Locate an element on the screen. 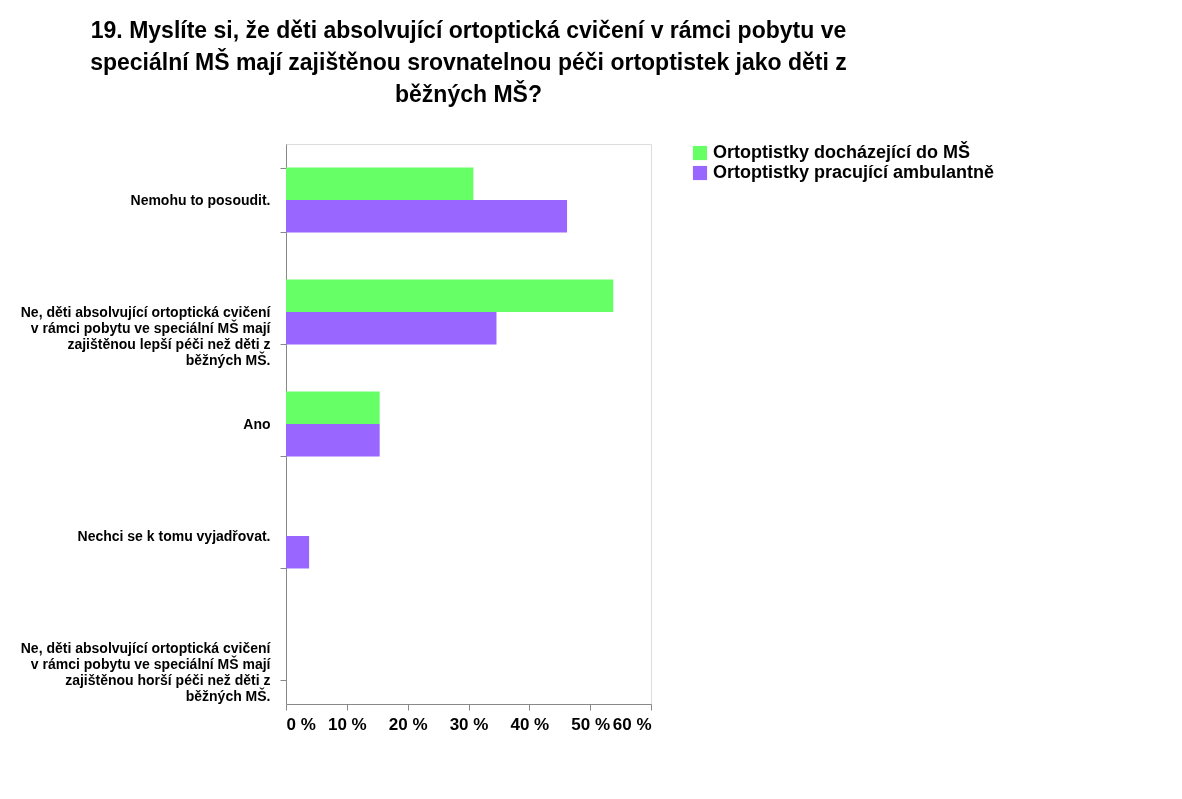  x-tick-label: 60 % is located at coordinates (632, 724).